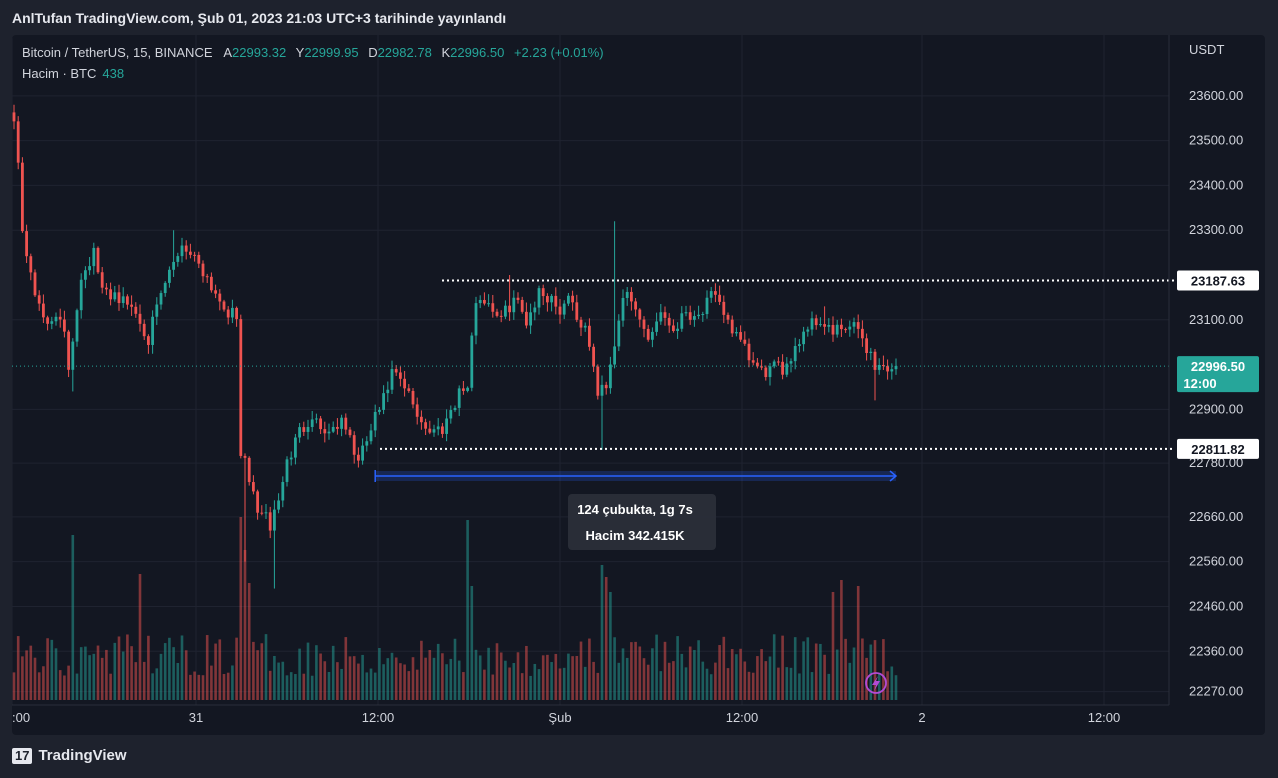 This screenshot has height=778, width=1278. I want to click on change-value: +2.23 (+0.01%), so click(558, 52).